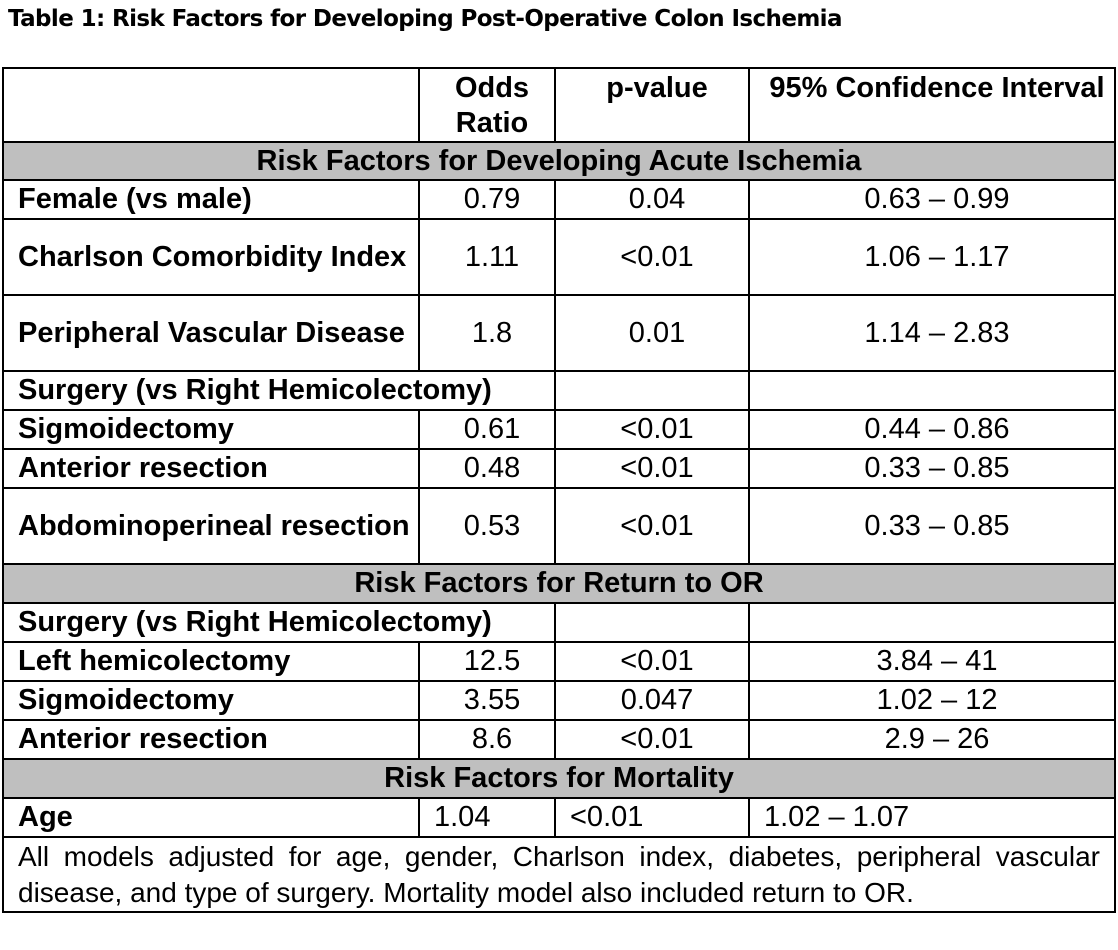  Describe the element at coordinates (487, 429) in the screenshot. I see `odds-ratio-cell: 0.61` at that location.